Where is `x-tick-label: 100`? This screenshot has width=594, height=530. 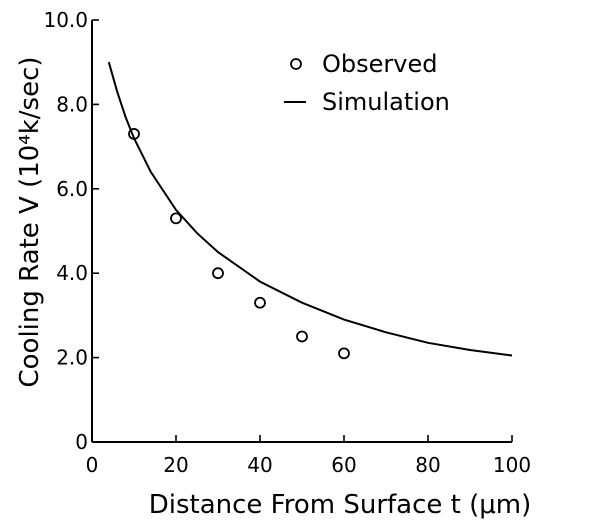 x-tick-label: 100 is located at coordinates (512, 465).